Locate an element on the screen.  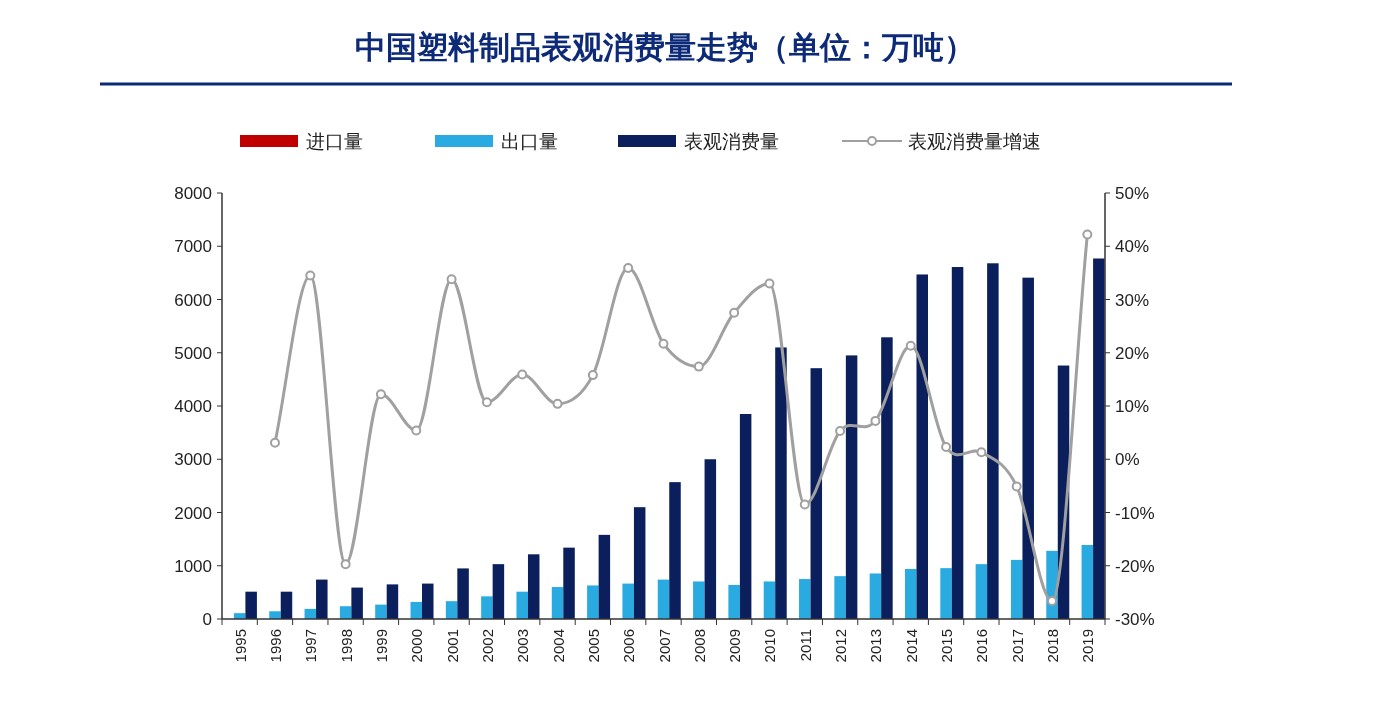
y-tick-label: 6000 is located at coordinates (193, 300).